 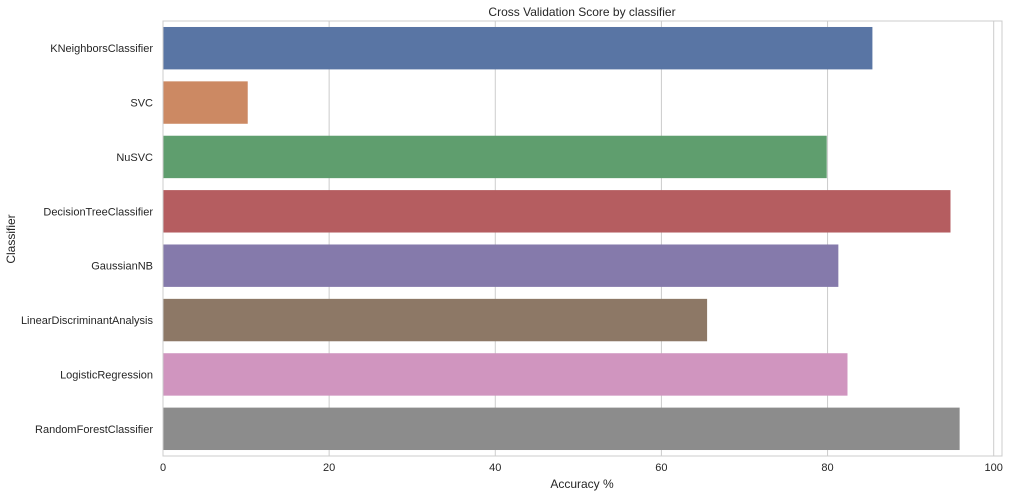 I want to click on bar-NuSVC, so click(x=495, y=157).